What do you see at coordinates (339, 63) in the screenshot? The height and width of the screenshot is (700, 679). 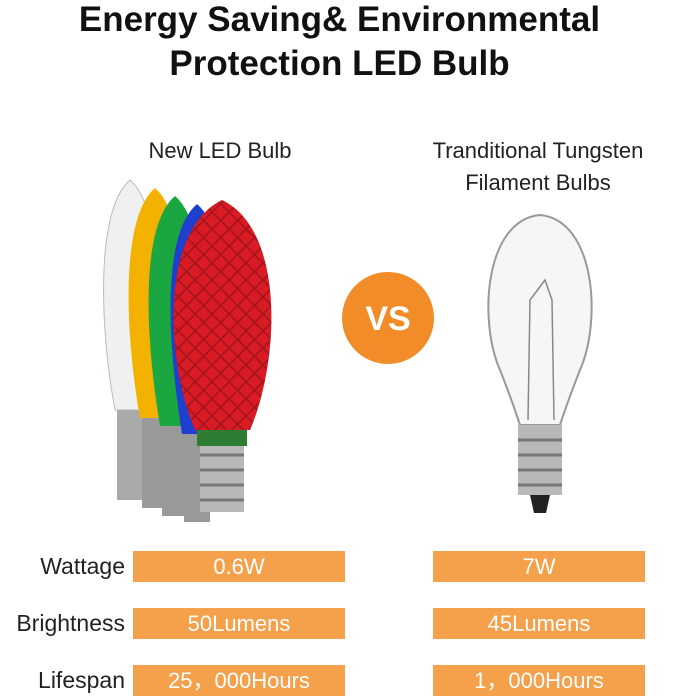 I see `title-line: Protection LED Bulb` at bounding box center [339, 63].